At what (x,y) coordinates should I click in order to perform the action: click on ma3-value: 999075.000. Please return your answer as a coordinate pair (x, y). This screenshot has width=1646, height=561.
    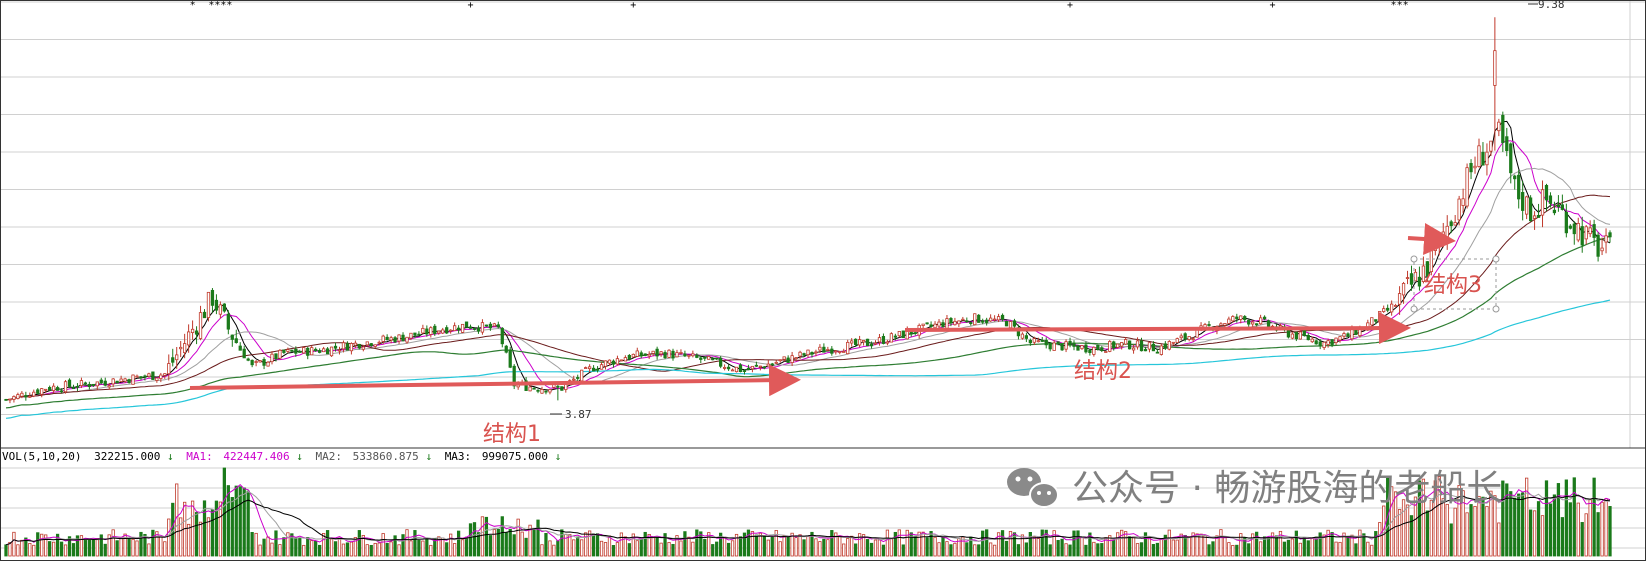
    Looking at the image, I should click on (515, 456).